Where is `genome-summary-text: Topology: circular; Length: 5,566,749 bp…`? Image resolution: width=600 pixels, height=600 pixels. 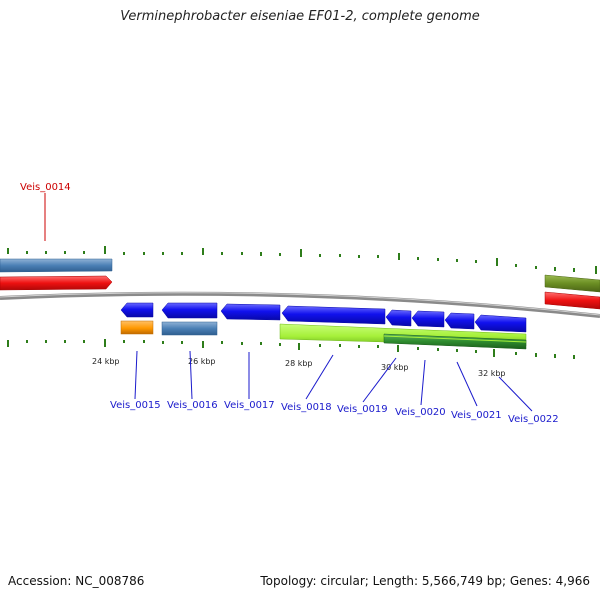
genome-summary-text: Topology: circular; Length: 5,566,749 bp… is located at coordinates (425, 581).